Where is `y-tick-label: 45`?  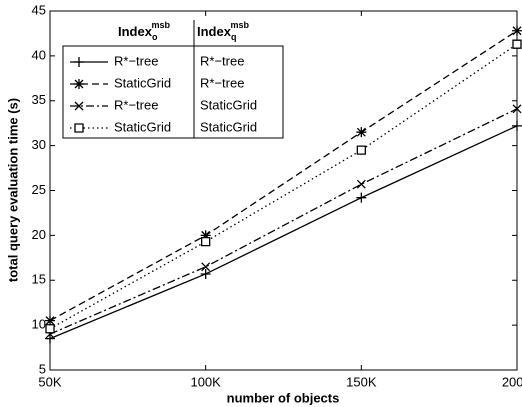
y-tick-label: 45 is located at coordinates (39, 9).